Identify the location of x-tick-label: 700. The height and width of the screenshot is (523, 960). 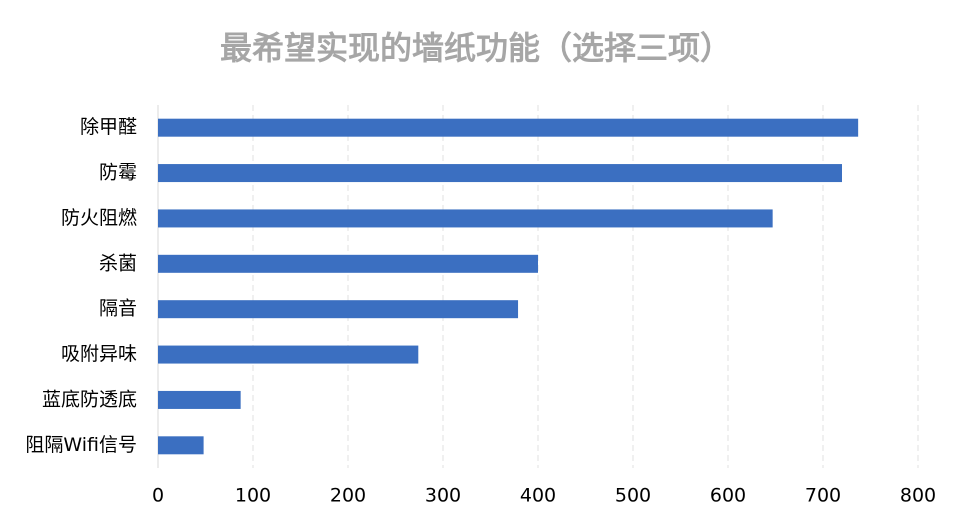
(823, 496).